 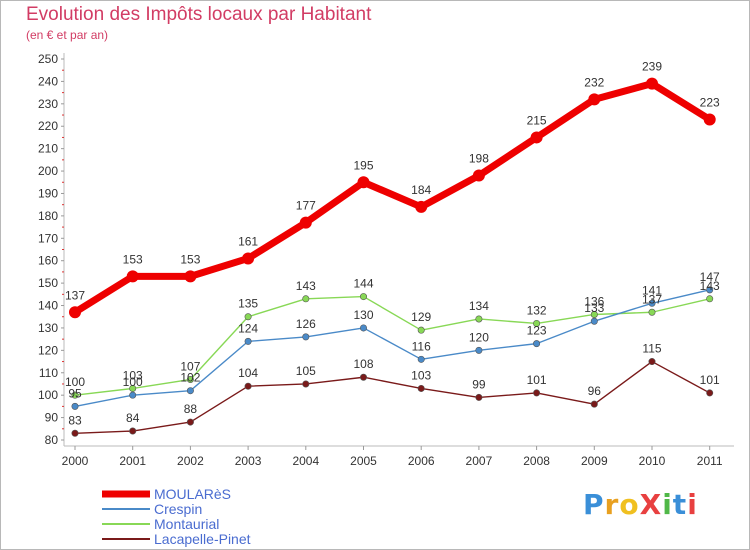 I want to click on chart-title: Evolution des Impôts locaux par Habitant, so click(x=199, y=14).